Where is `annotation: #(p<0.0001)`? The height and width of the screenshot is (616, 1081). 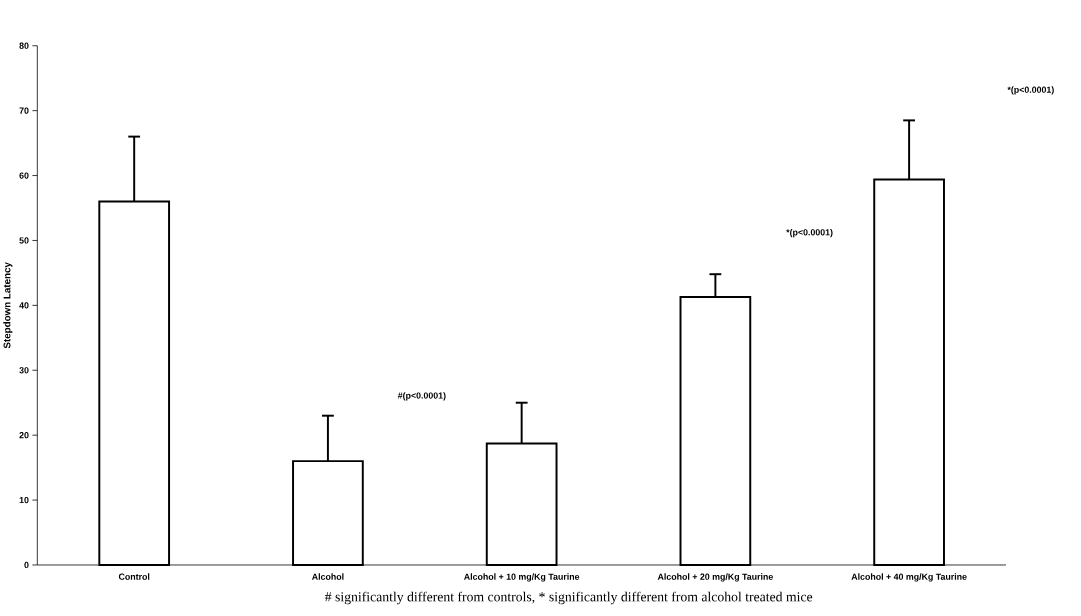 annotation: #(p<0.0001) is located at coordinates (421, 396).